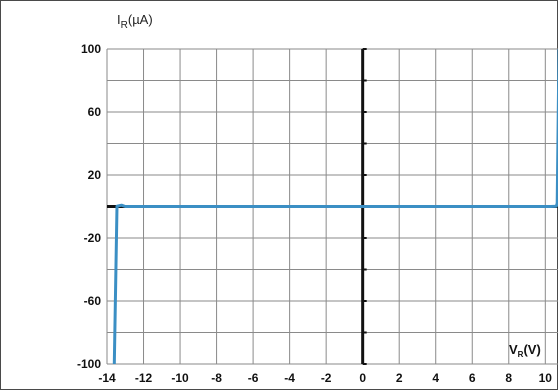 This screenshot has height=391, width=558. Describe the element at coordinates (546, 378) in the screenshot. I see `x-tick-label: 10` at that location.